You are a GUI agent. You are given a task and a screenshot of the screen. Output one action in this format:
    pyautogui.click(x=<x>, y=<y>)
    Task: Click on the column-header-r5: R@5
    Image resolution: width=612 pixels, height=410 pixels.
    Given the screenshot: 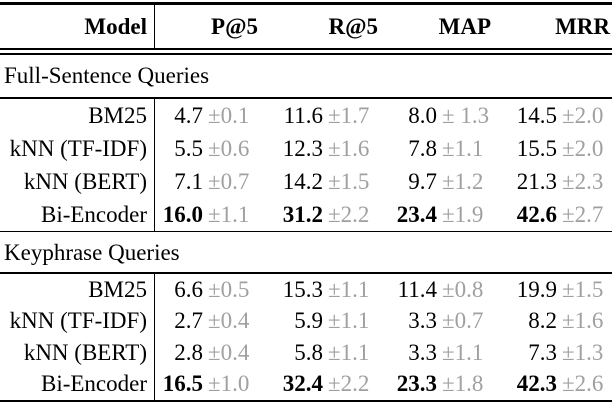 What is the action you would take?
    pyautogui.click(x=353, y=26)
    